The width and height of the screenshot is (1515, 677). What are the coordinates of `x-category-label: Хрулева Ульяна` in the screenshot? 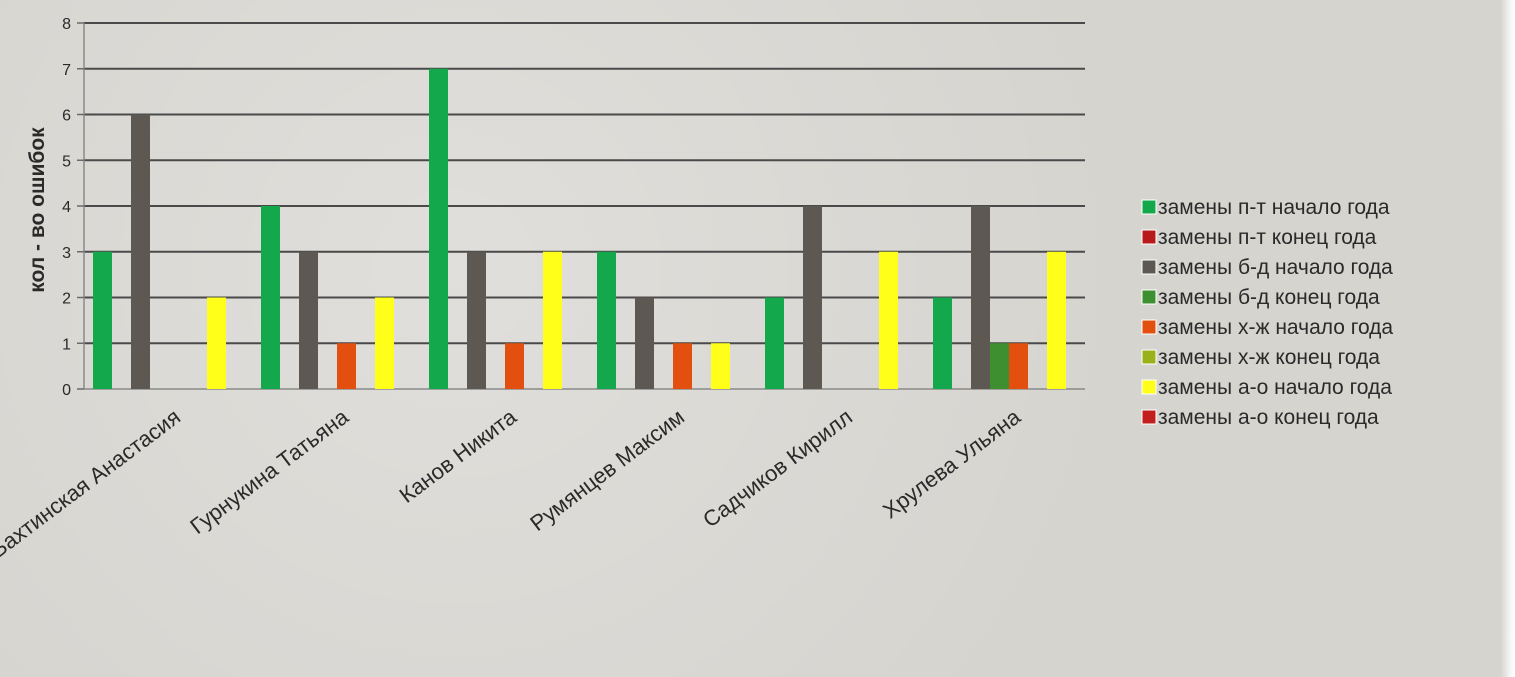 It's located at (952, 464).